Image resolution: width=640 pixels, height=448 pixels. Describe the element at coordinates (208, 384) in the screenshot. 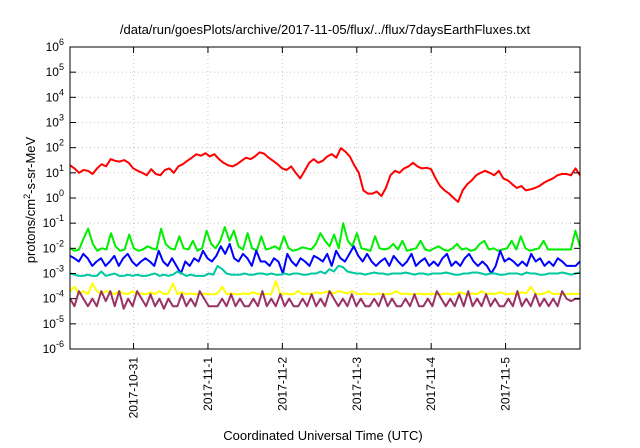

I see `x-tick-label: 2017-11-1` at that location.